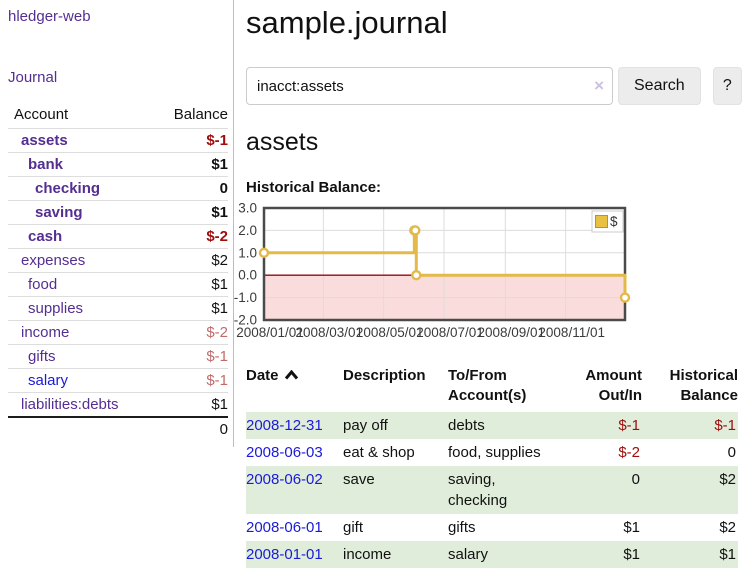 The image size is (742, 582). I want to click on account-row: checking 0, so click(118, 189).